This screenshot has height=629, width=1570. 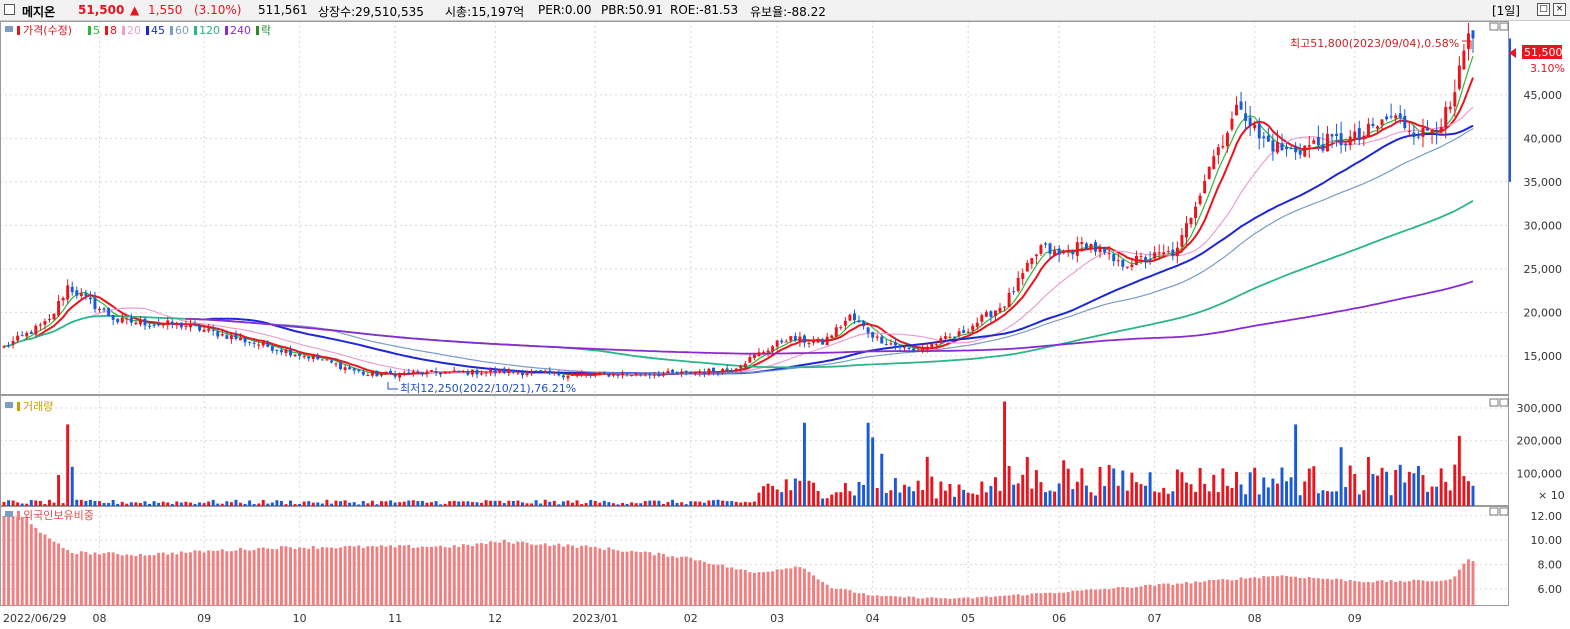 I want to click on last-price-pct: 3.10%, so click(x=1547, y=68).